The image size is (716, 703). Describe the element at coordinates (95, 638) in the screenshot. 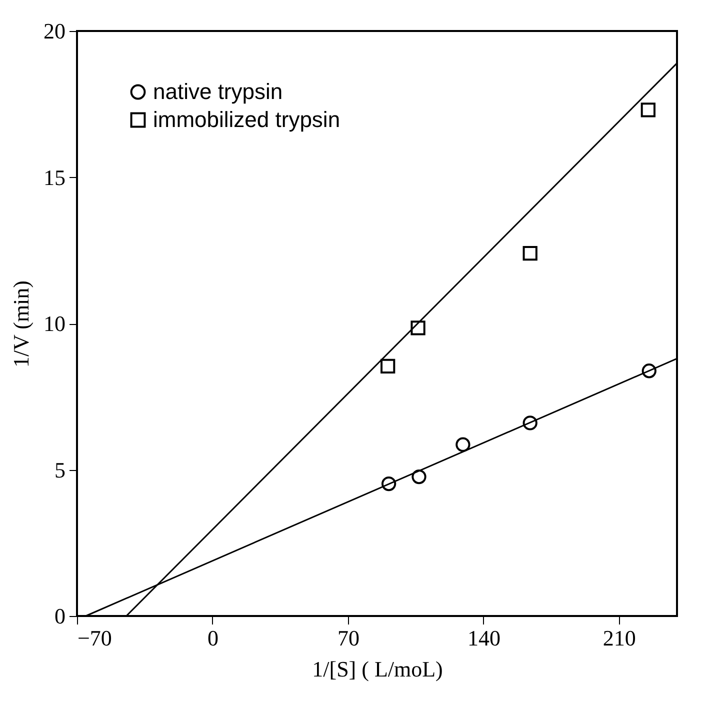

I see `x-tick-label: −70` at that location.